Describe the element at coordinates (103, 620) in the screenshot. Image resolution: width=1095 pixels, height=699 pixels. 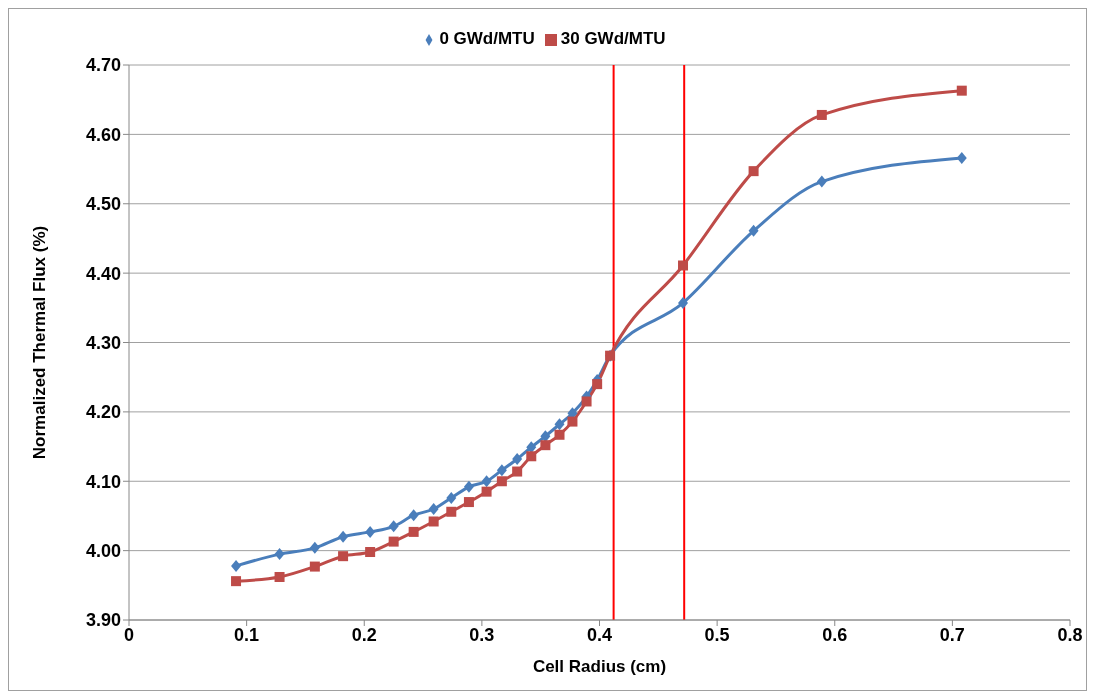
I see `y-tick-label: 3.90` at that location.